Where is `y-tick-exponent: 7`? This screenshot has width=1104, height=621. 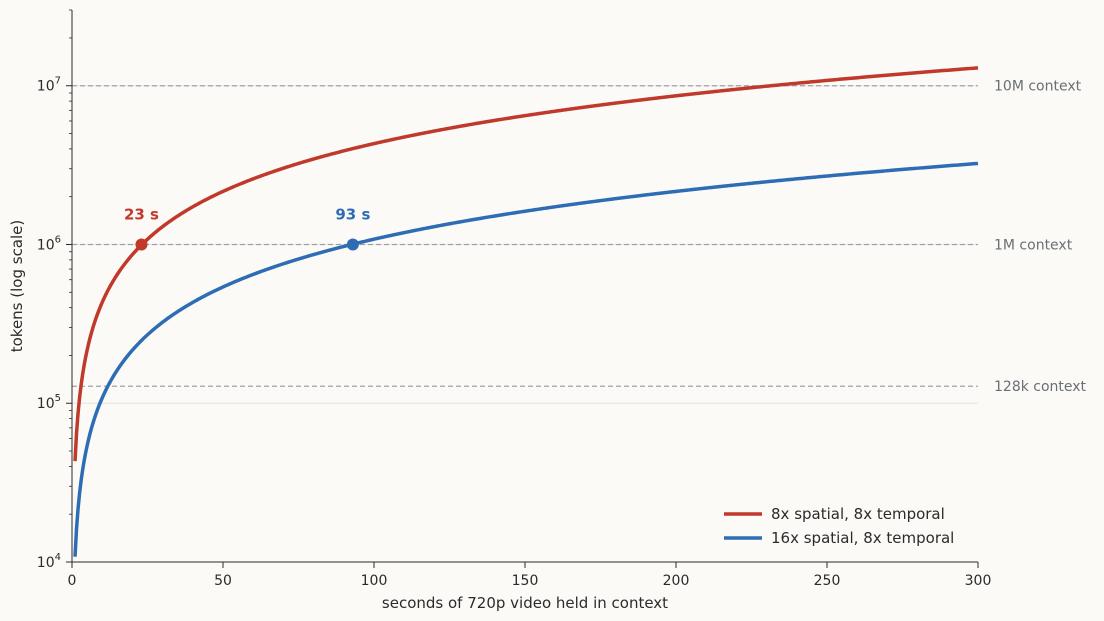 y-tick-exponent: 7 is located at coordinates (58, 81).